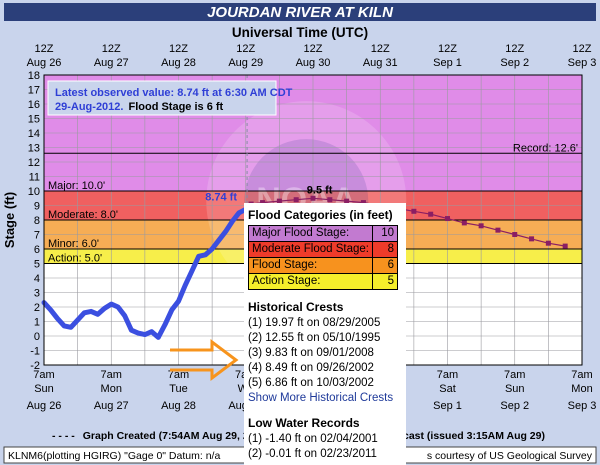 The image size is (600, 465). What do you see at coordinates (310, 281) in the screenshot?
I see `flood-category-label: Action Stage:` at bounding box center [310, 281].